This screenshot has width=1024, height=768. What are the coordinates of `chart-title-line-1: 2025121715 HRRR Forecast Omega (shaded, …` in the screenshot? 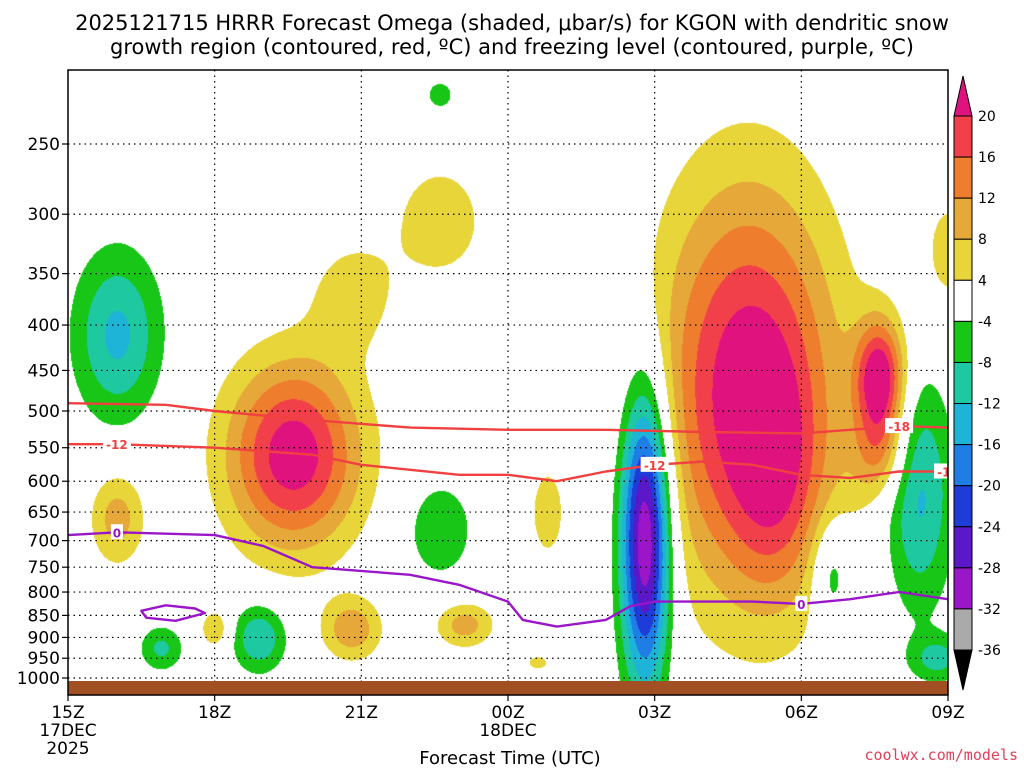 It's located at (512, 23).